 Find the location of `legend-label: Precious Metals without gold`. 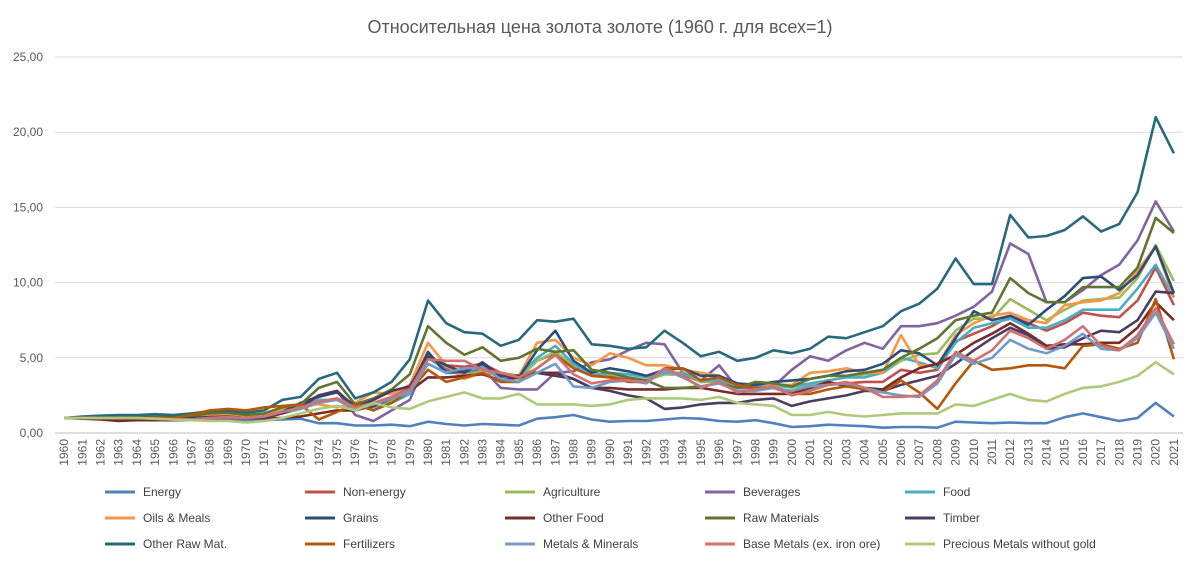

legend-label: Precious Metals without gold is located at coordinates (1019, 544).